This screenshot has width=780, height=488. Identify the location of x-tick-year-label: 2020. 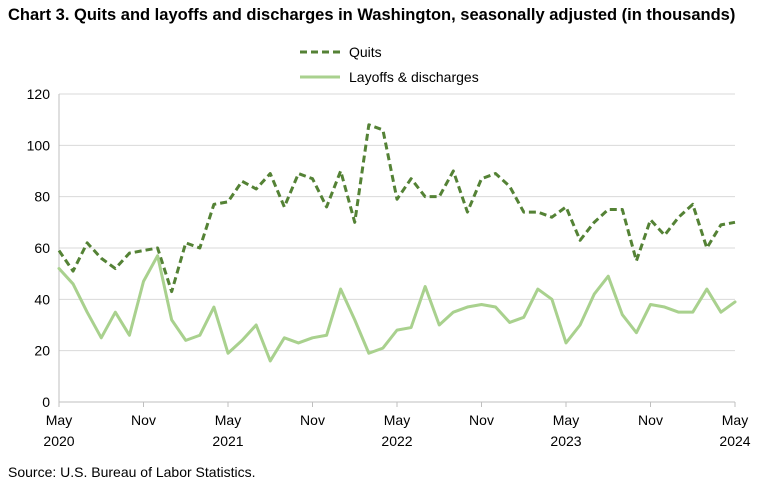
(58, 441).